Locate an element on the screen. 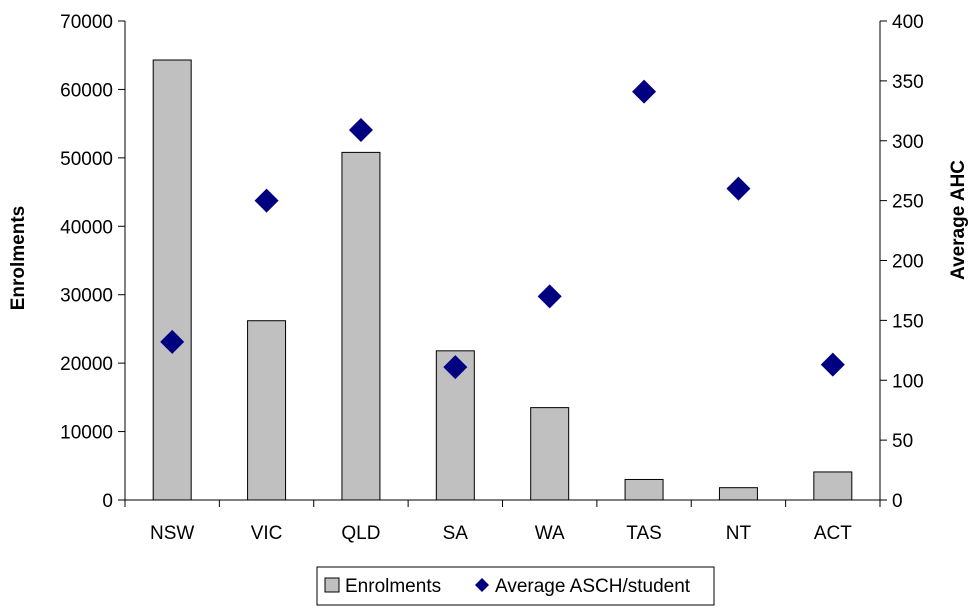 The height and width of the screenshot is (613, 972). legend-box is located at coordinates (515, 586).